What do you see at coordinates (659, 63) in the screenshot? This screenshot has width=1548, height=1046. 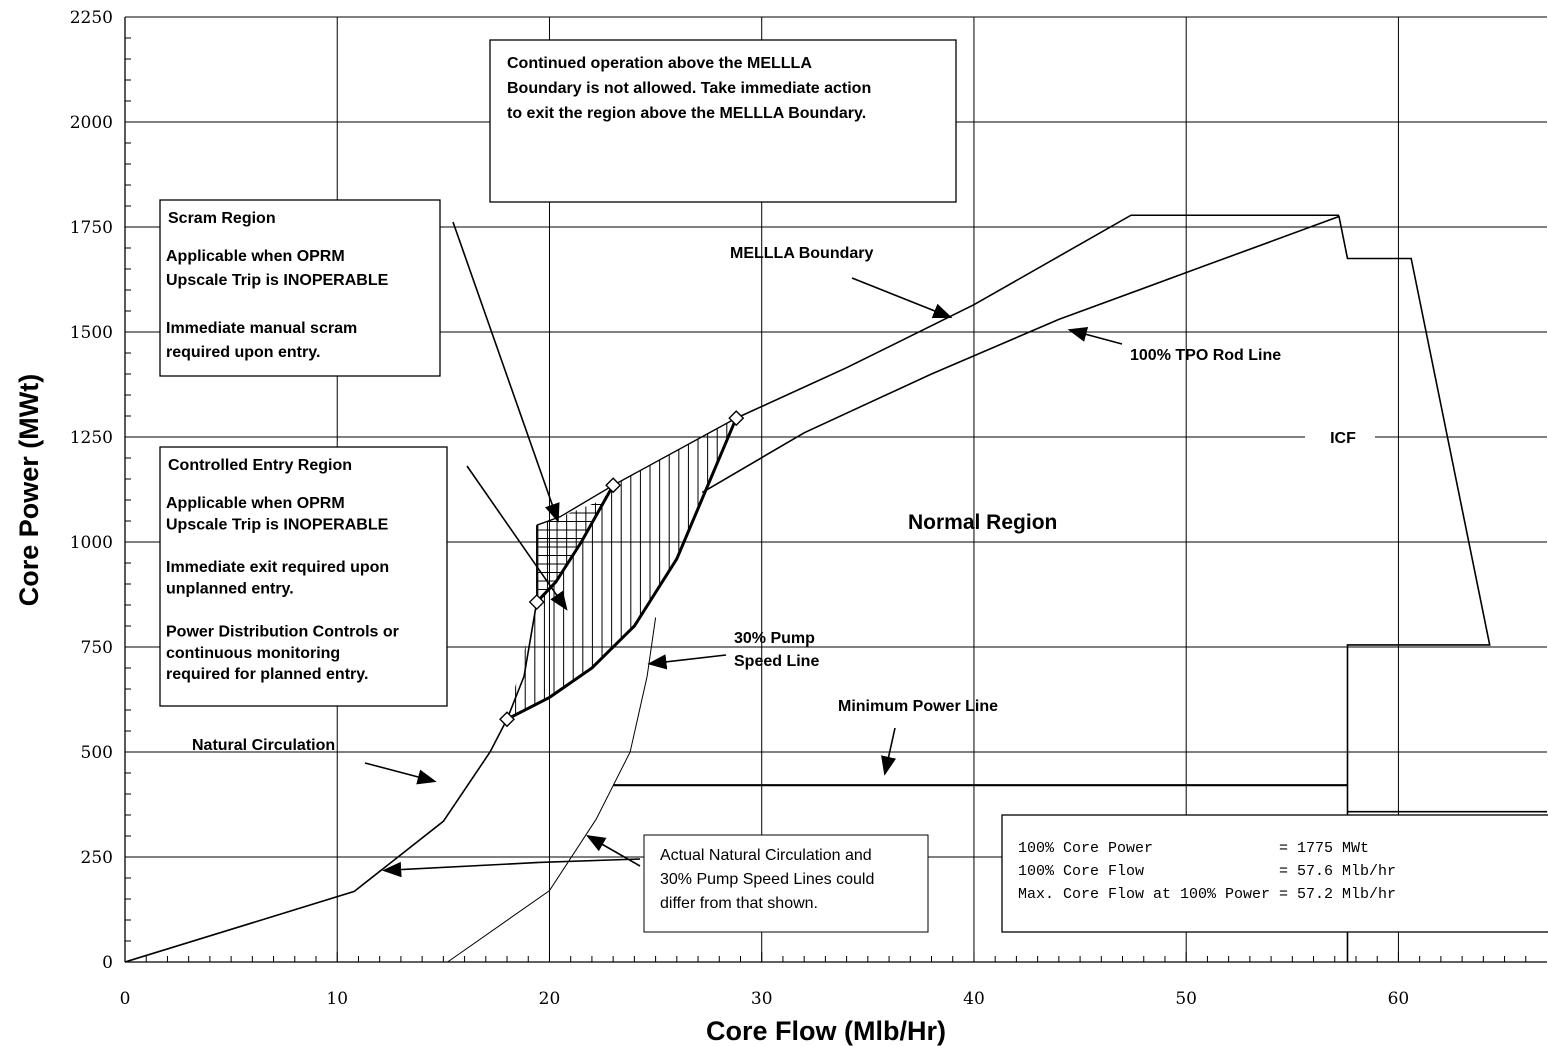 I see `mellla-note-line: Continued operation above the MELLLA` at bounding box center [659, 63].